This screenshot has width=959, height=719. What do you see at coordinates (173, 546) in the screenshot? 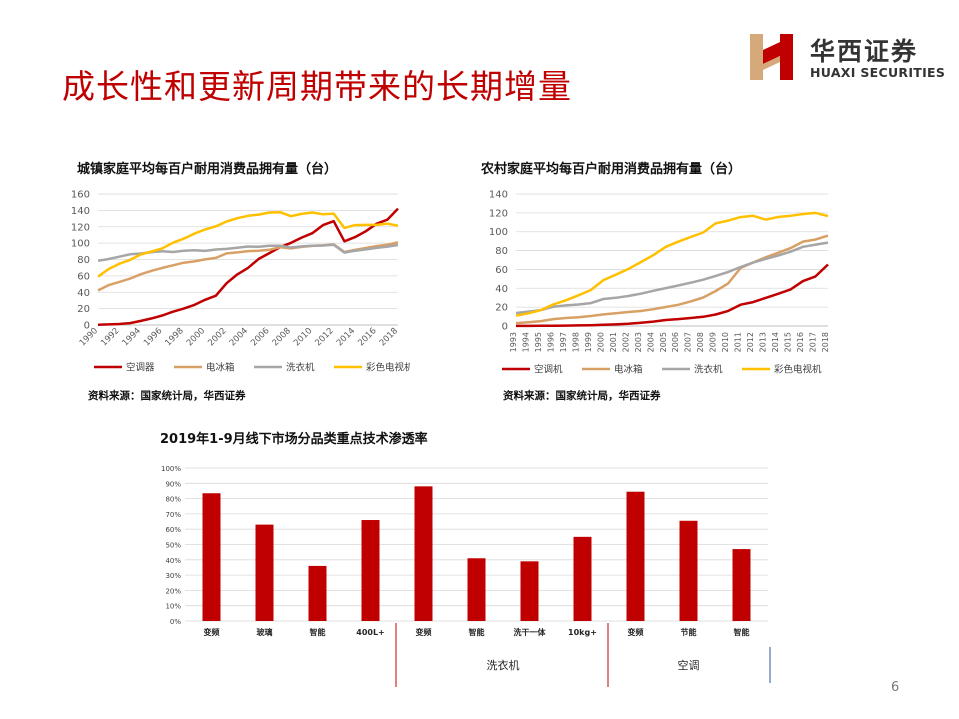
I see `y-tick-label: 50%` at bounding box center [173, 546].